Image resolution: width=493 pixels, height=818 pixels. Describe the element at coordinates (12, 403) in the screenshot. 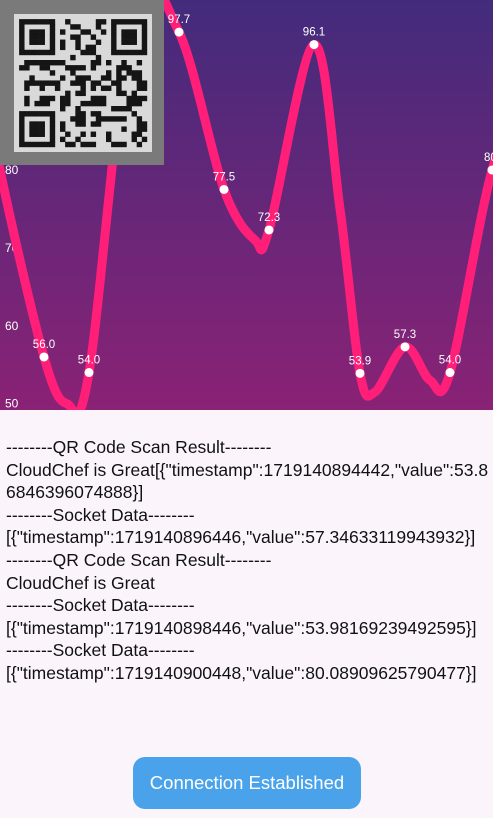

I see `y-tick-label: 50` at that location.